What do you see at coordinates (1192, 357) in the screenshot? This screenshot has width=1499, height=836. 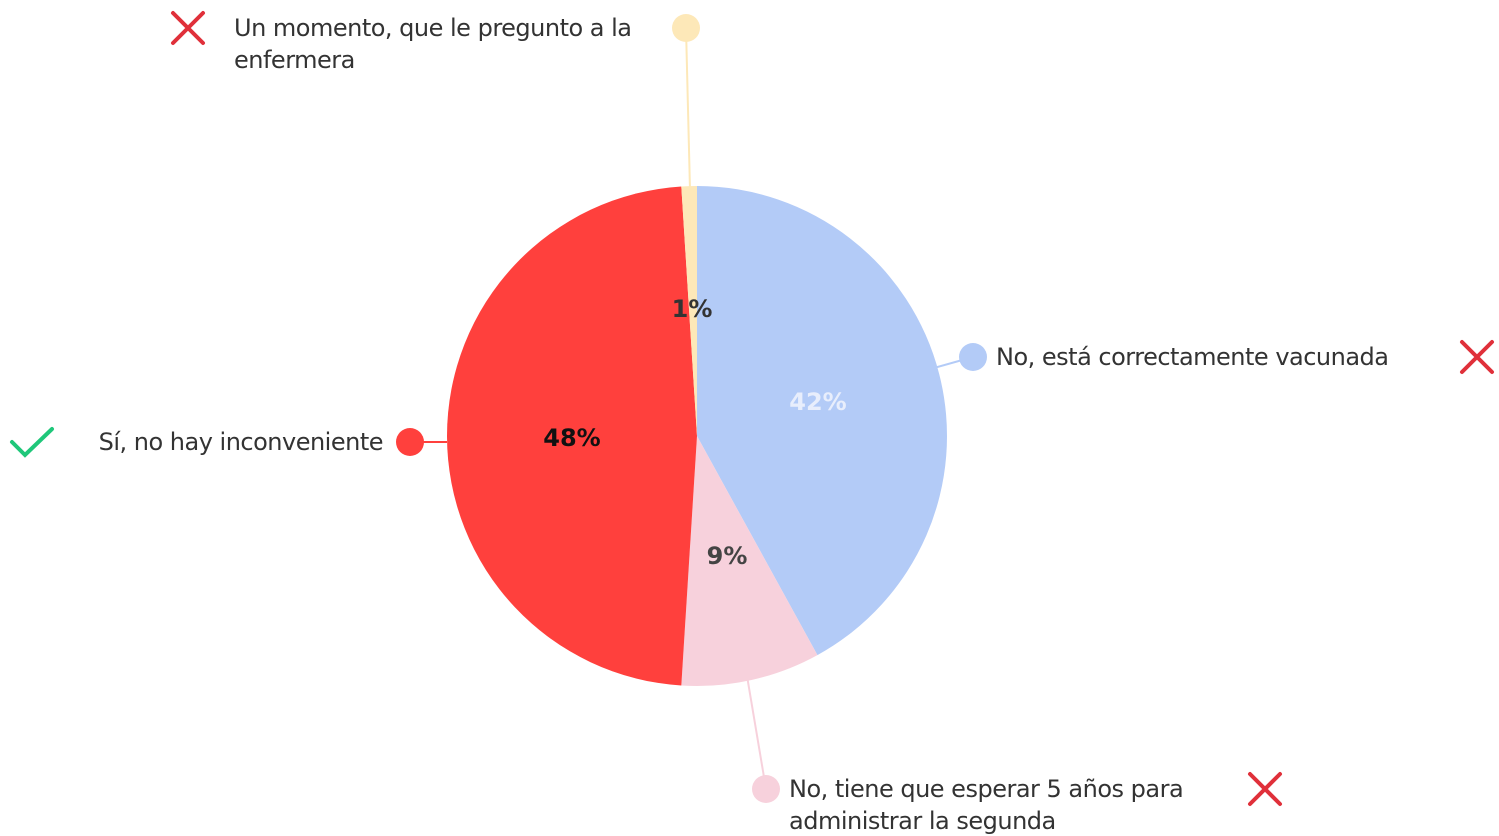 I see `answer-label: No, está correctamente vacunada` at bounding box center [1192, 357].